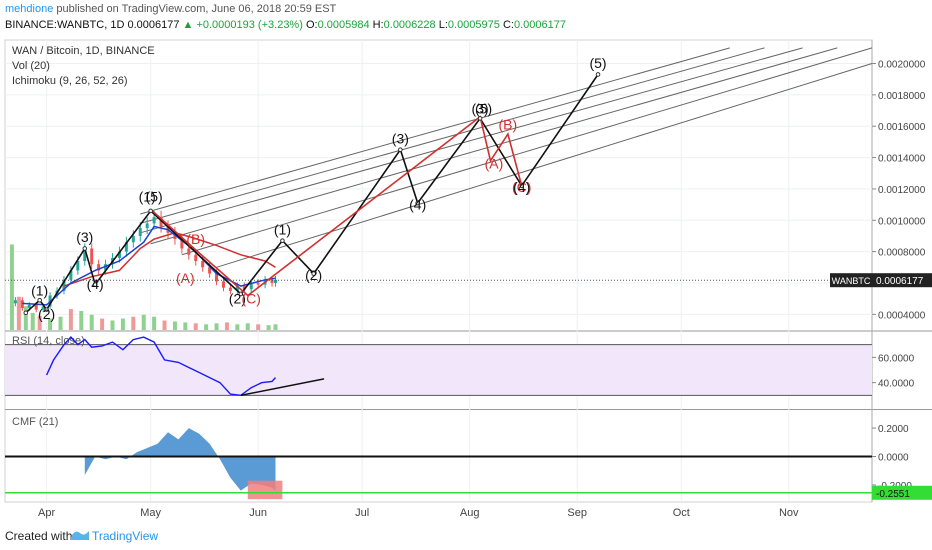 This screenshot has height=550, width=932. I want to click on open-label: O:, so click(311, 25).